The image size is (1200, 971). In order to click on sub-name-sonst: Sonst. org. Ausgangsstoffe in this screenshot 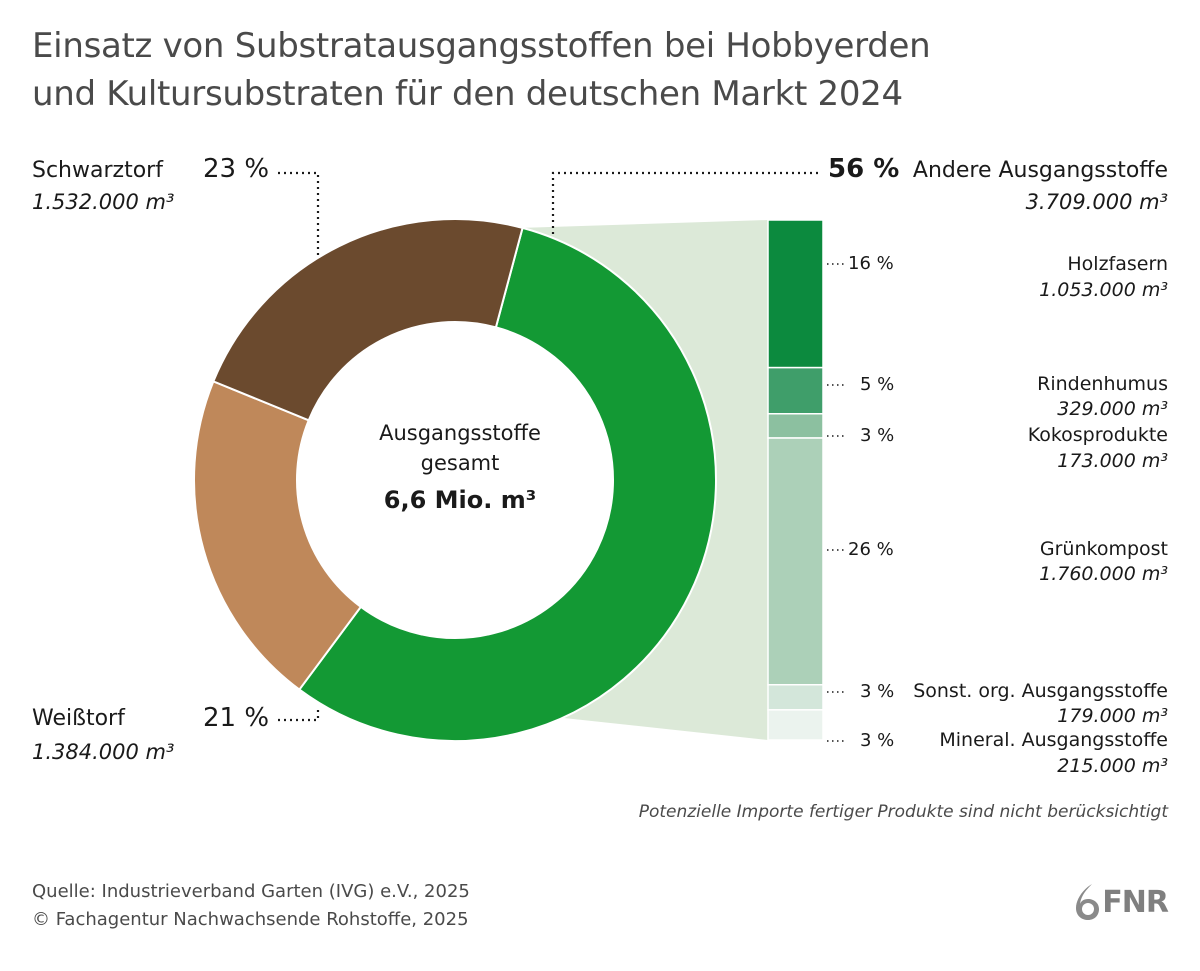, I will do `click(1040, 691)`.